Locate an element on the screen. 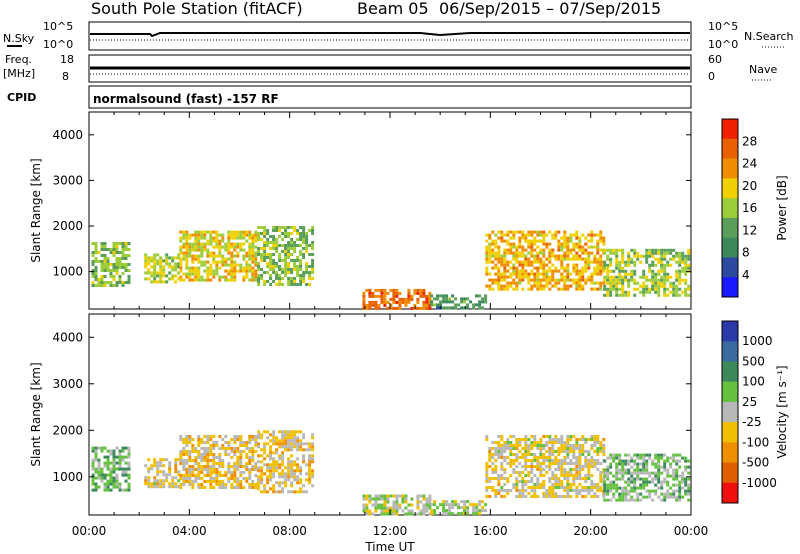 The image size is (800, 554). y-axis-label: Slant Range [km] is located at coordinates (36, 210).